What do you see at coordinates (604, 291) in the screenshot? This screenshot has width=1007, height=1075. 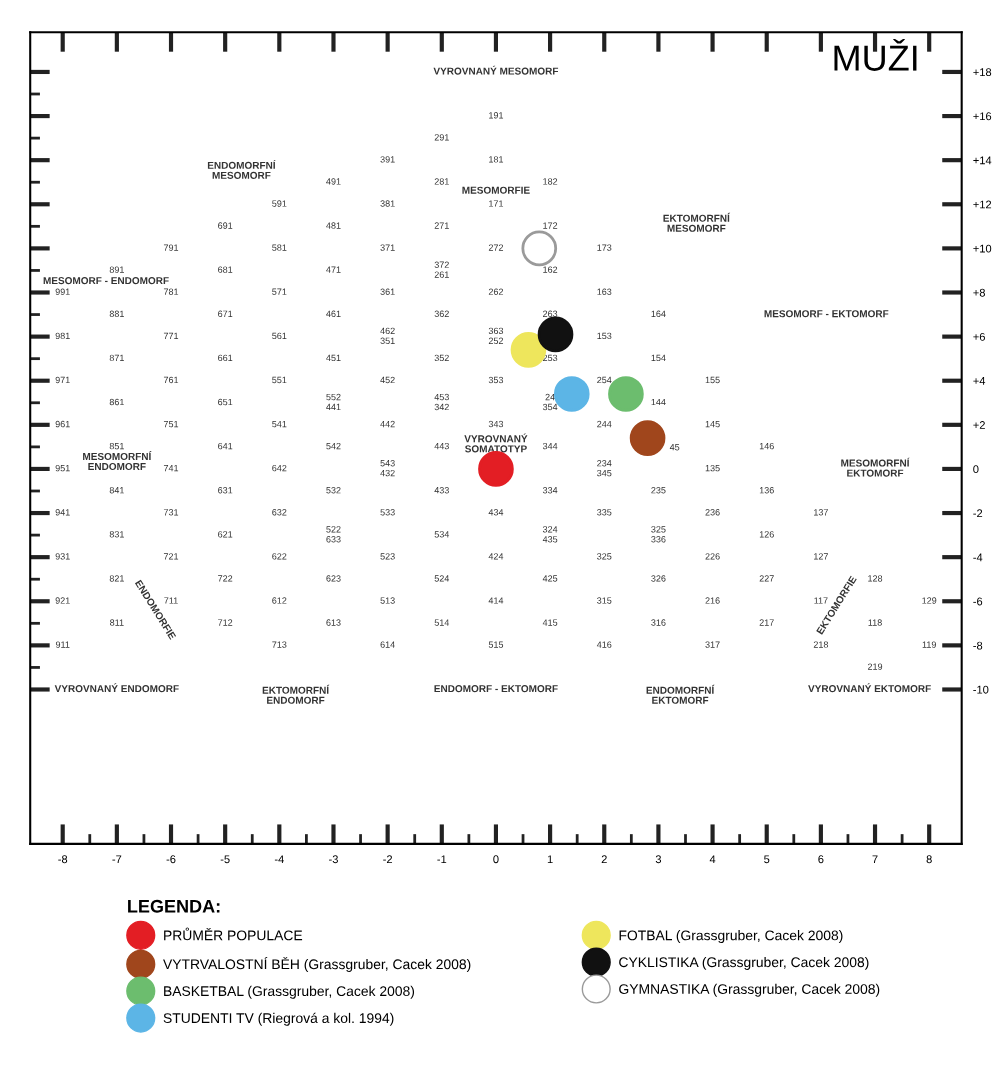 I see `annotation: 163` at bounding box center [604, 291].